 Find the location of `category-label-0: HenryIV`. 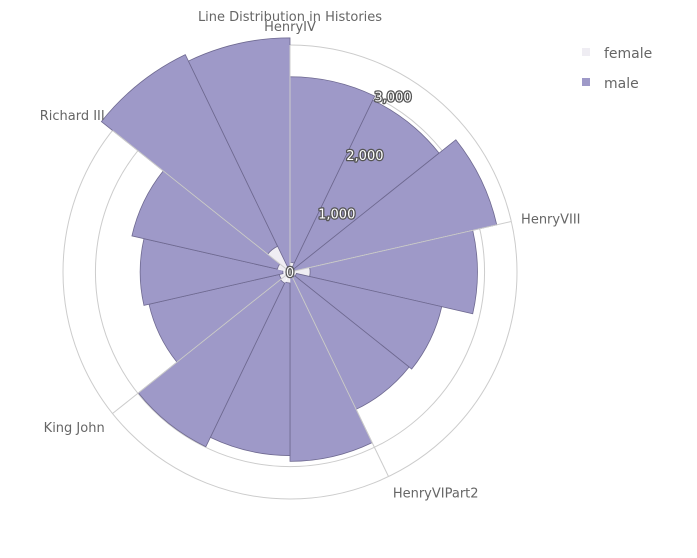

category-label-0: HenryIV is located at coordinates (290, 27).